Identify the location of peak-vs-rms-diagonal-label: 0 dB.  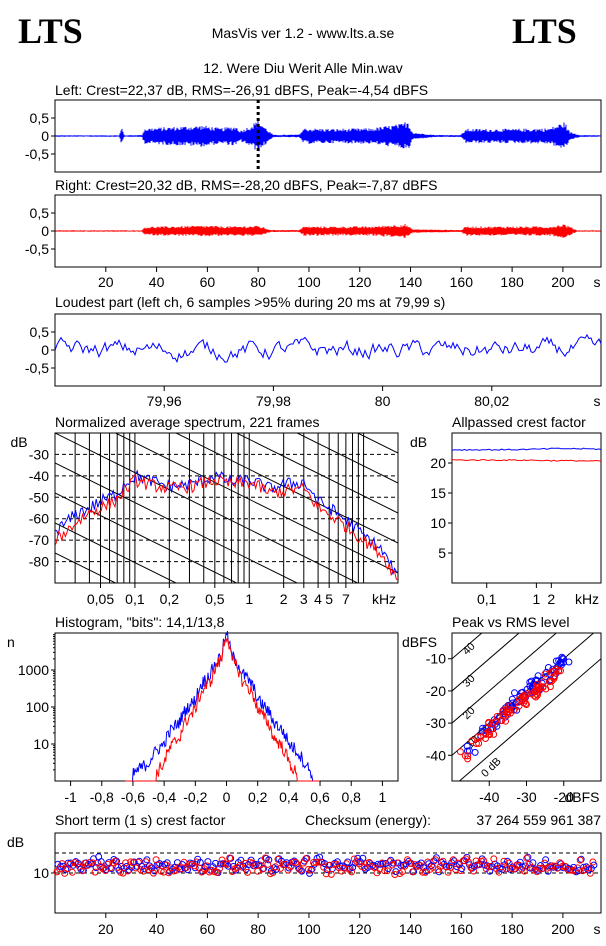
(491, 767).